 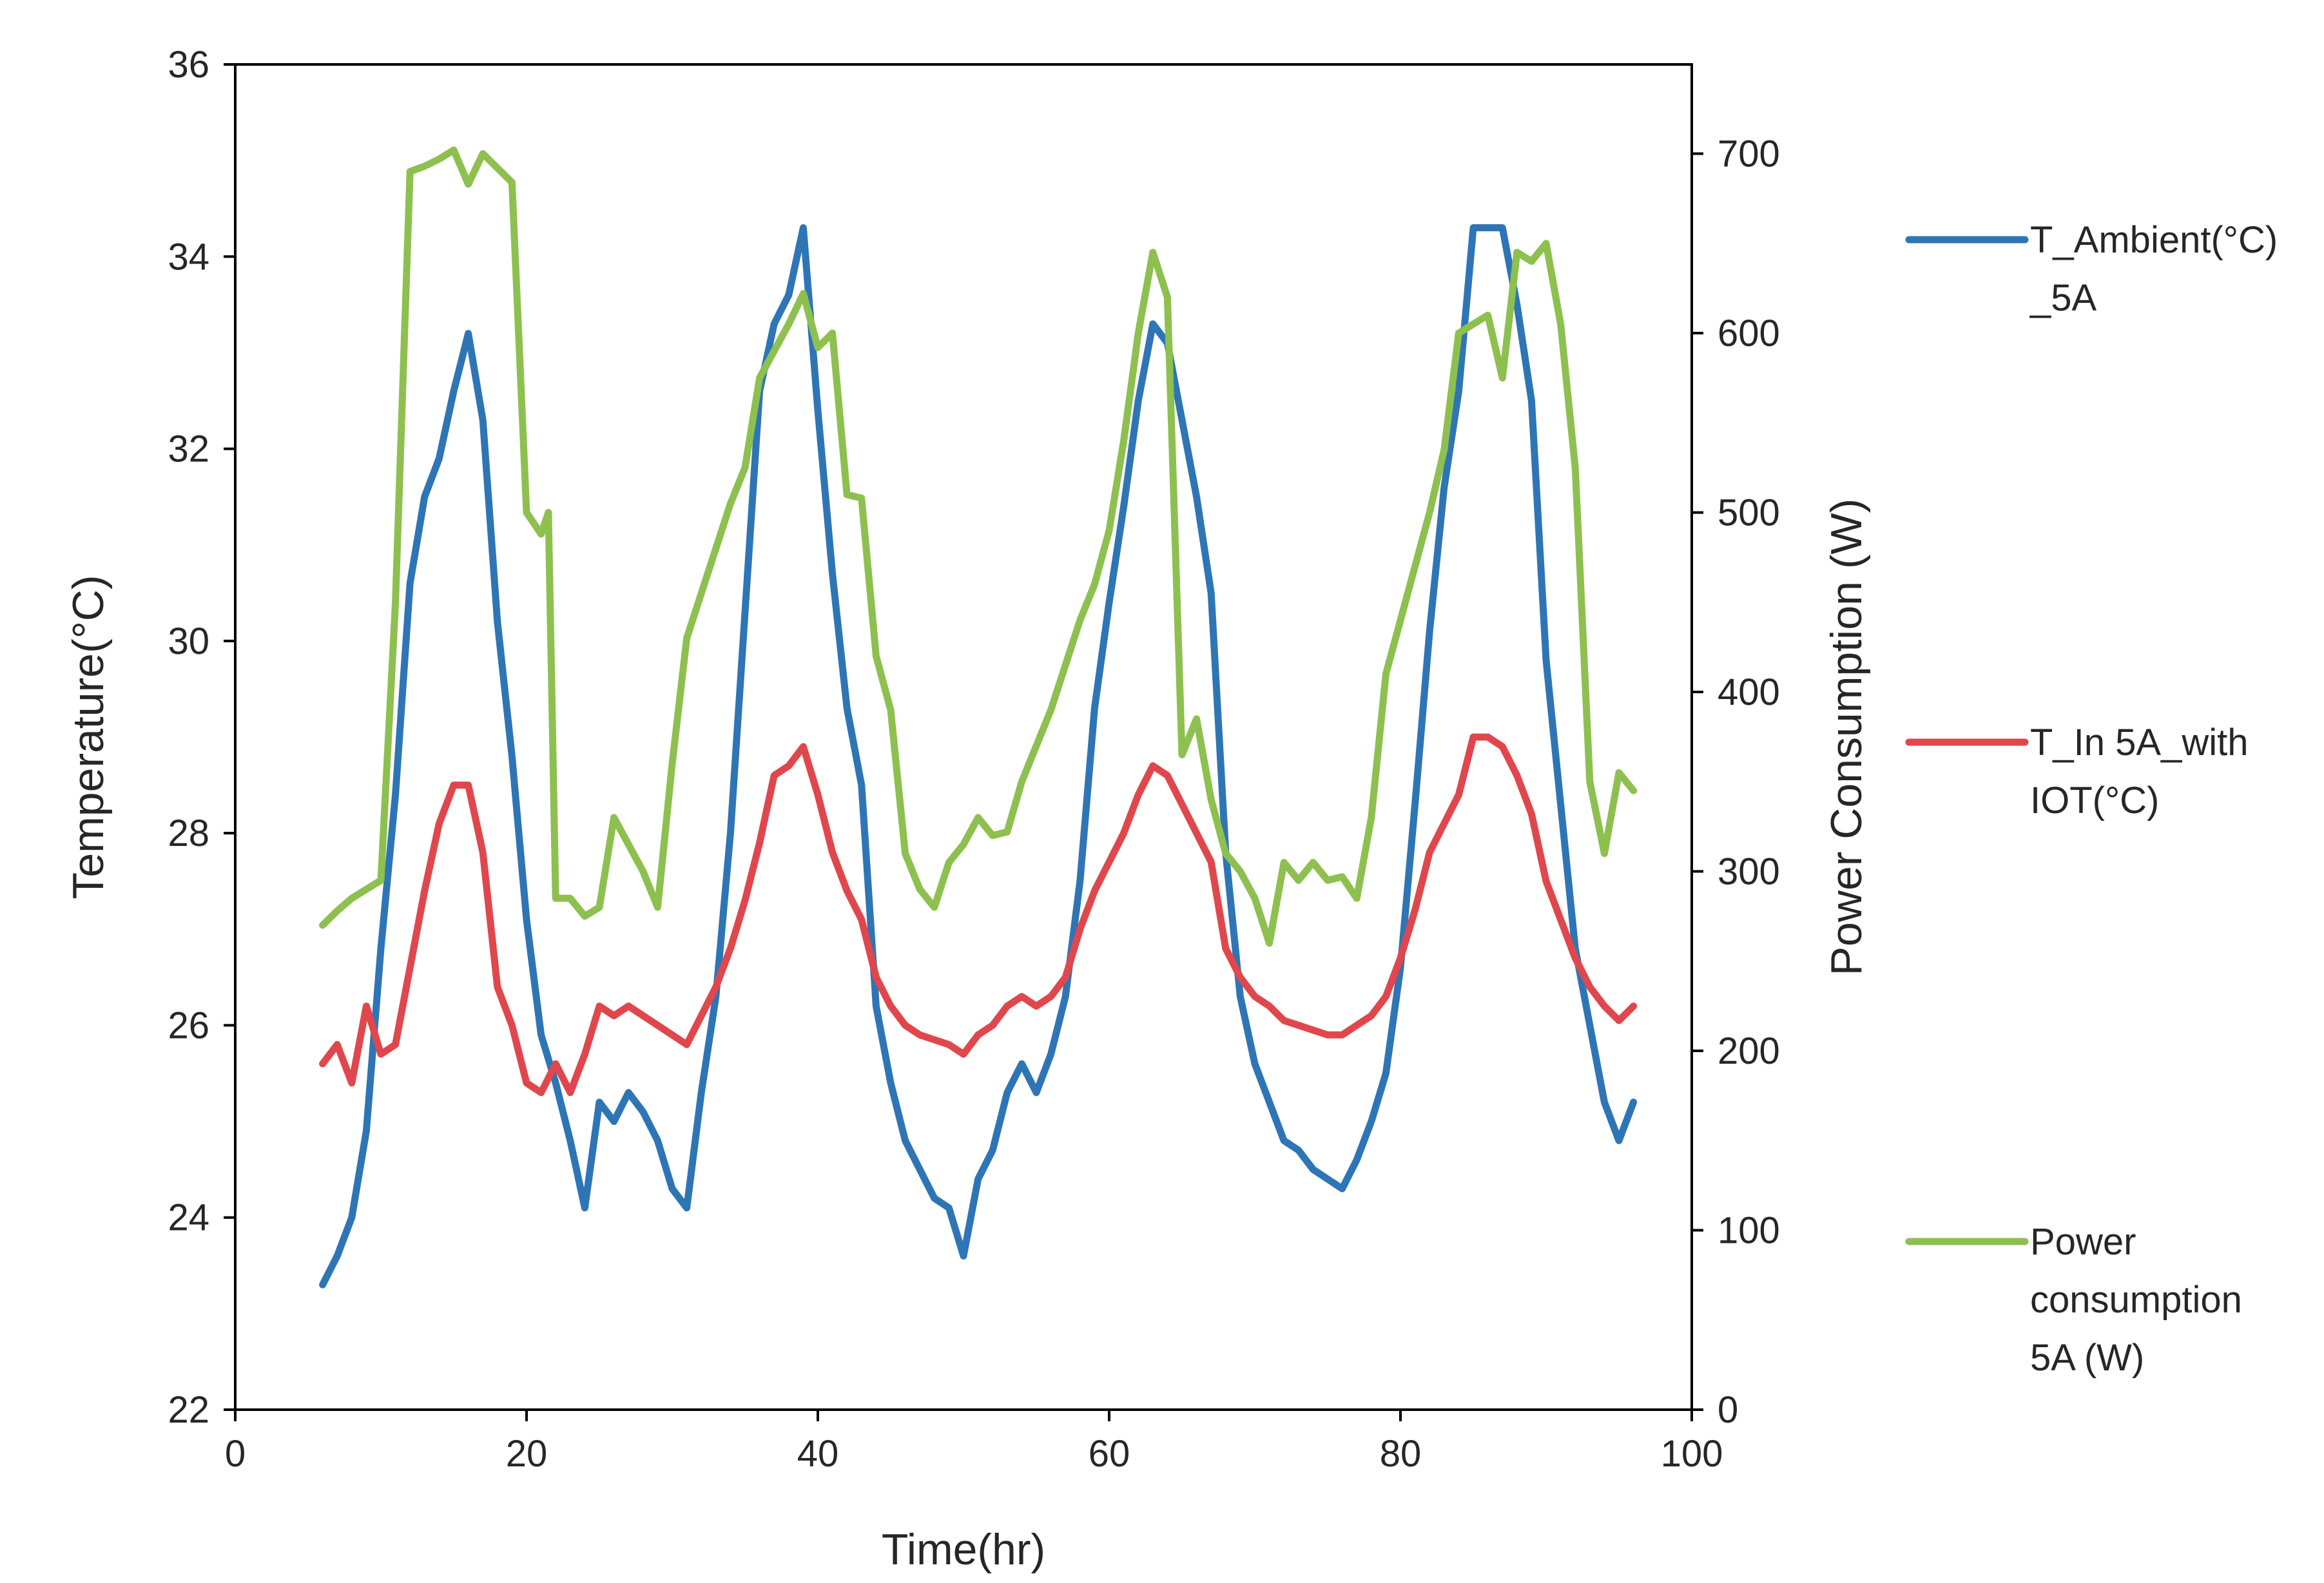 I want to click on y2-tick-label: 300, so click(x=1749, y=872).